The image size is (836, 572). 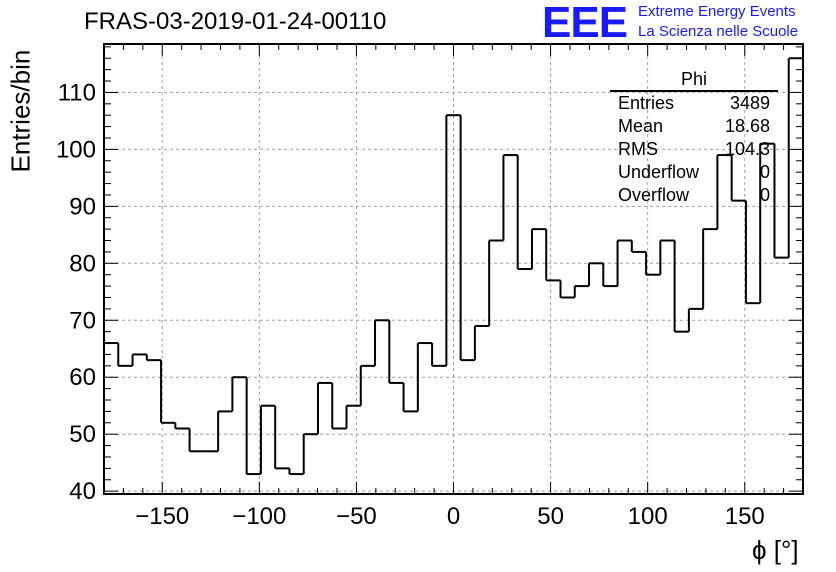 What do you see at coordinates (646, 103) in the screenshot?
I see `stats-label-entries: Entries` at bounding box center [646, 103].